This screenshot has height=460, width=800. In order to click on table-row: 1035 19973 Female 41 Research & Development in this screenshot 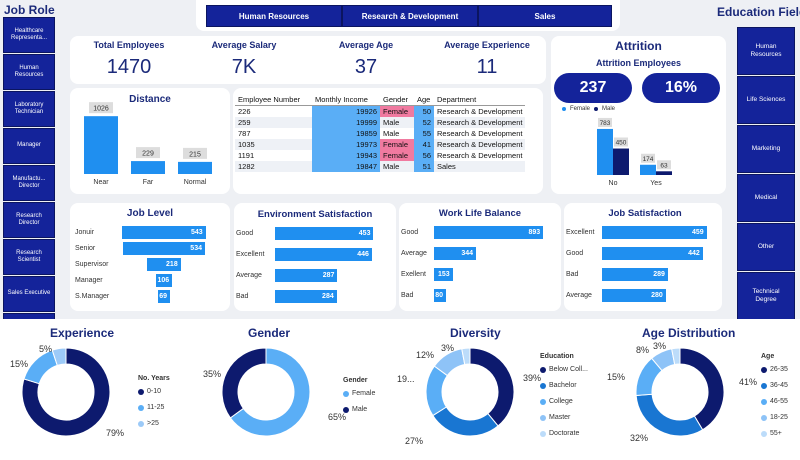, I will do `click(380, 144)`.